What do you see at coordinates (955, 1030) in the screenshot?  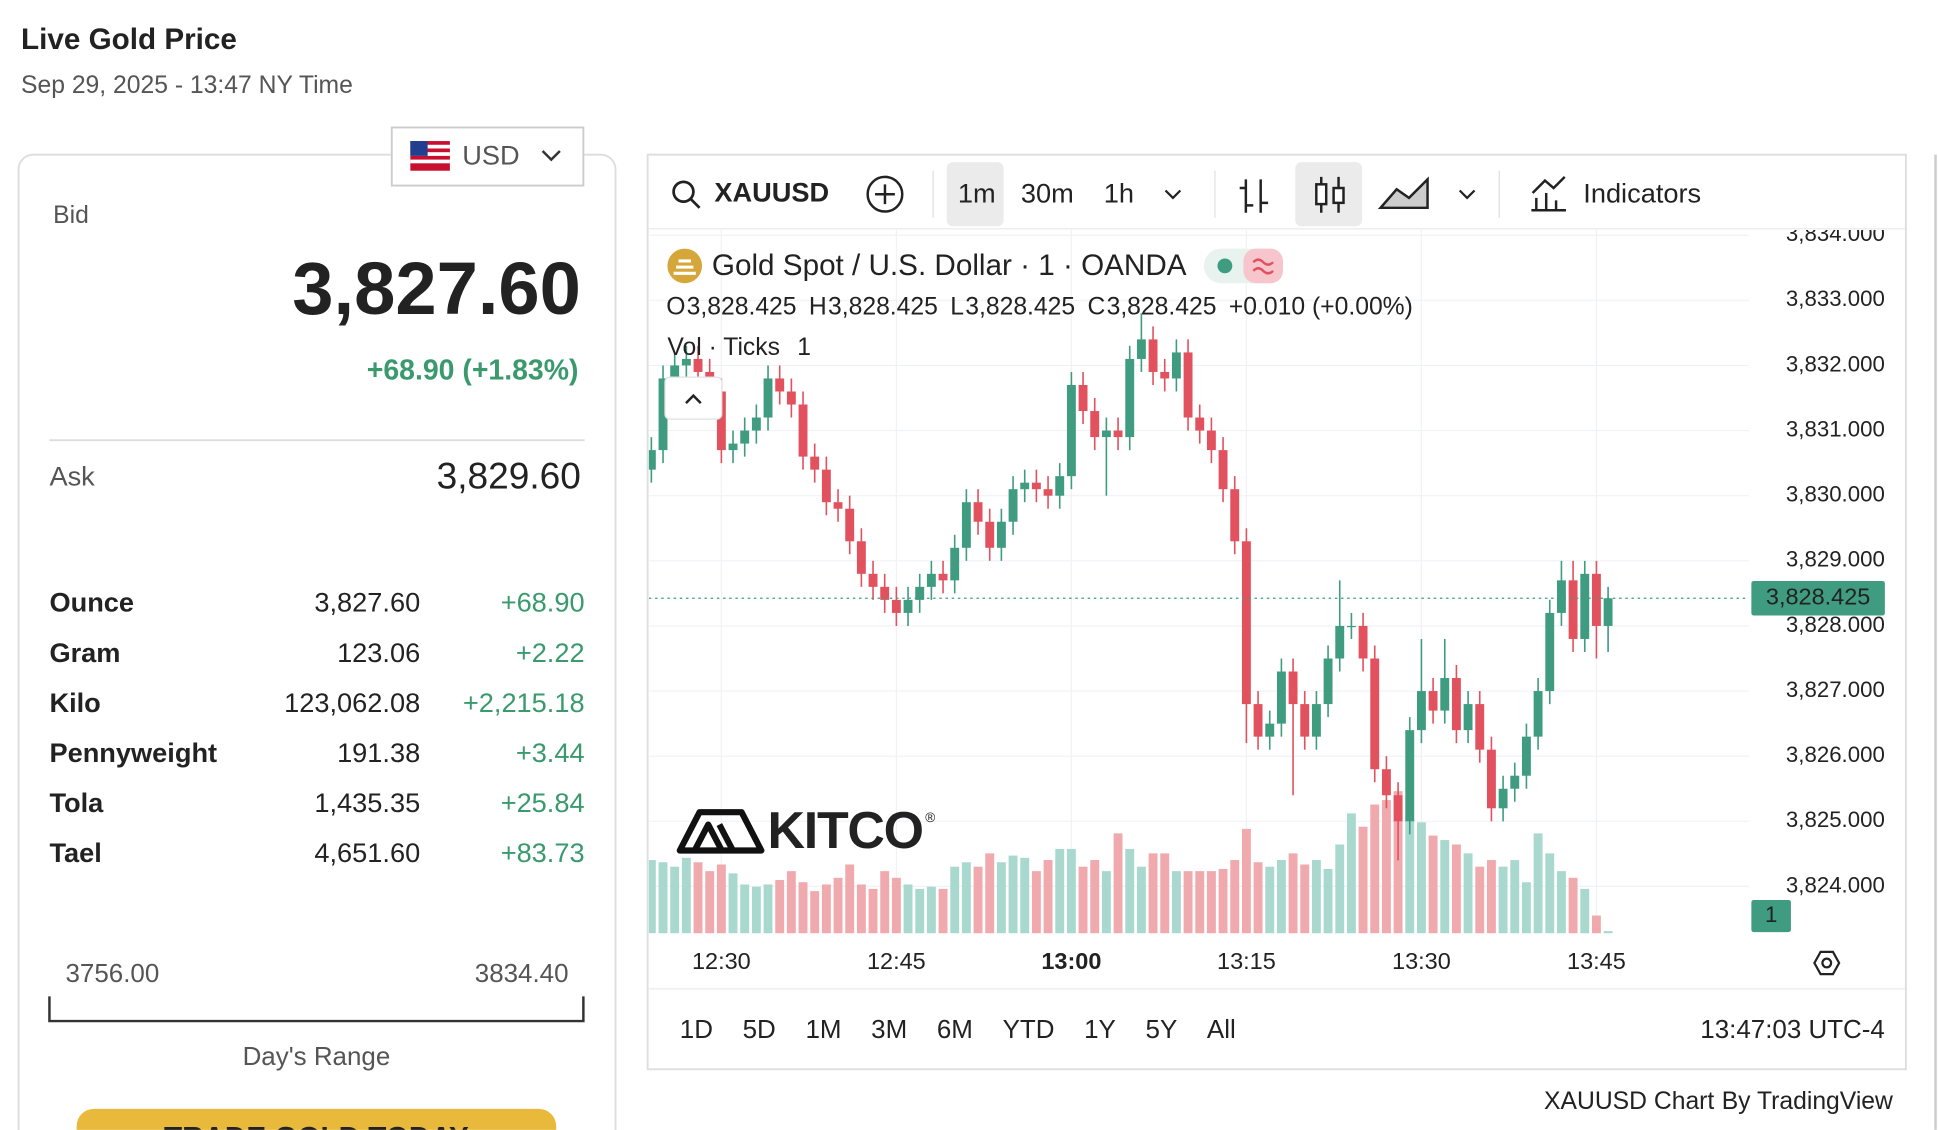 I see `range-button: 6M` at bounding box center [955, 1030].